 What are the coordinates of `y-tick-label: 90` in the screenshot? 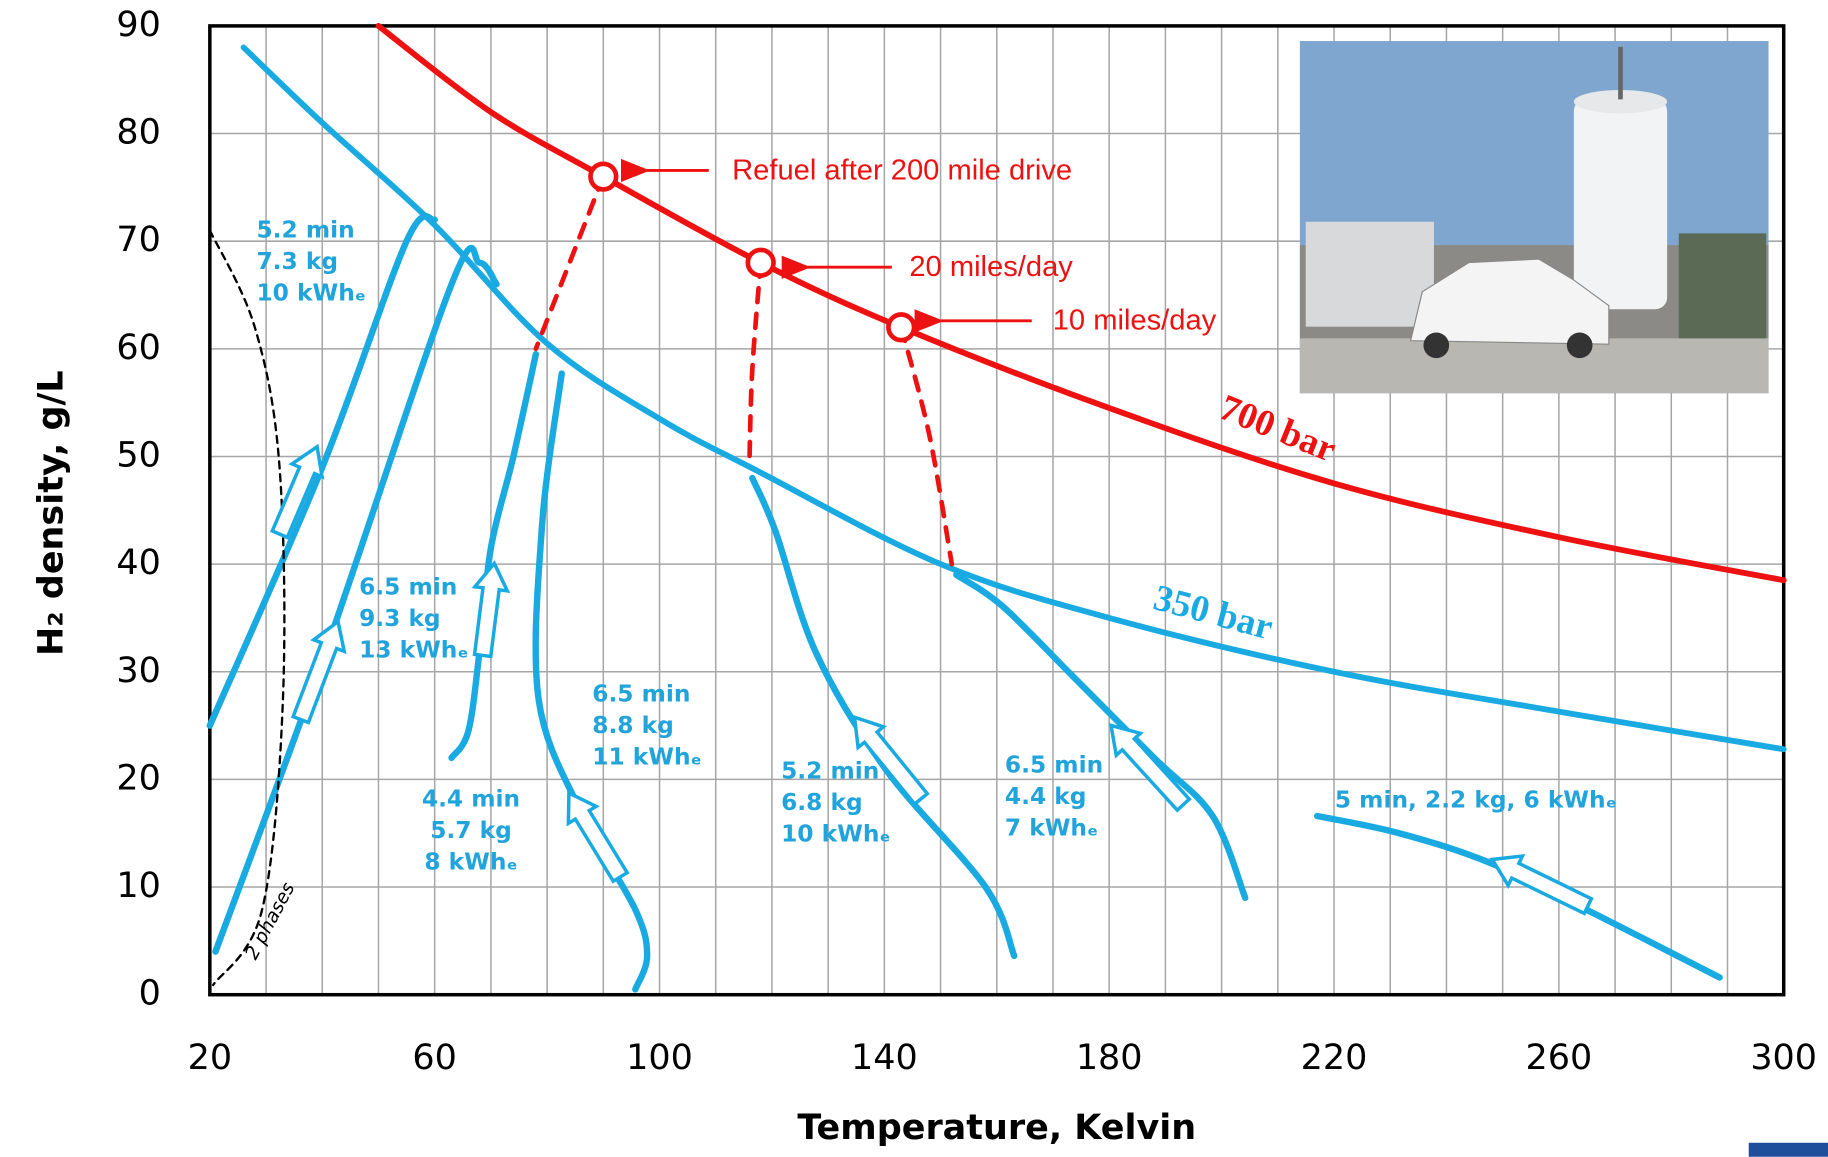 It's located at (138, 25).